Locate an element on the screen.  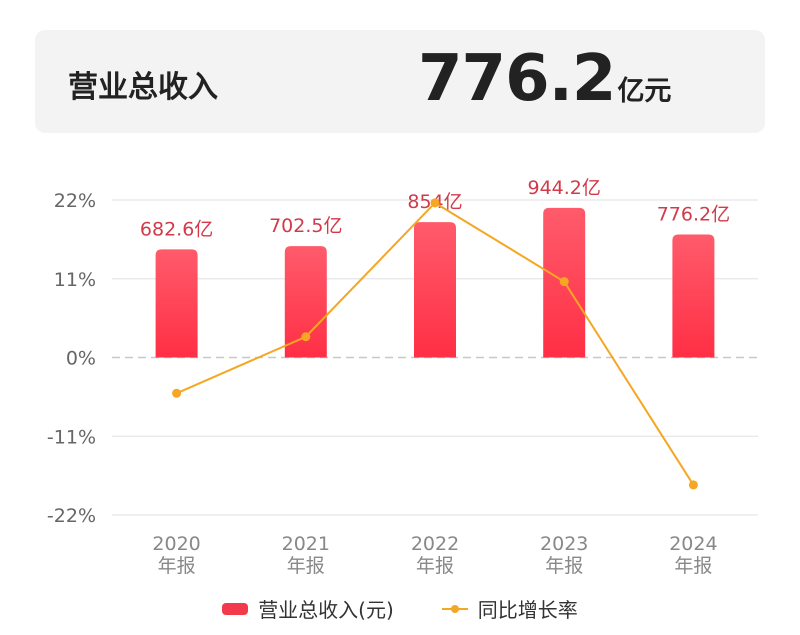
x-tick-year: 2023 is located at coordinates (564, 544).